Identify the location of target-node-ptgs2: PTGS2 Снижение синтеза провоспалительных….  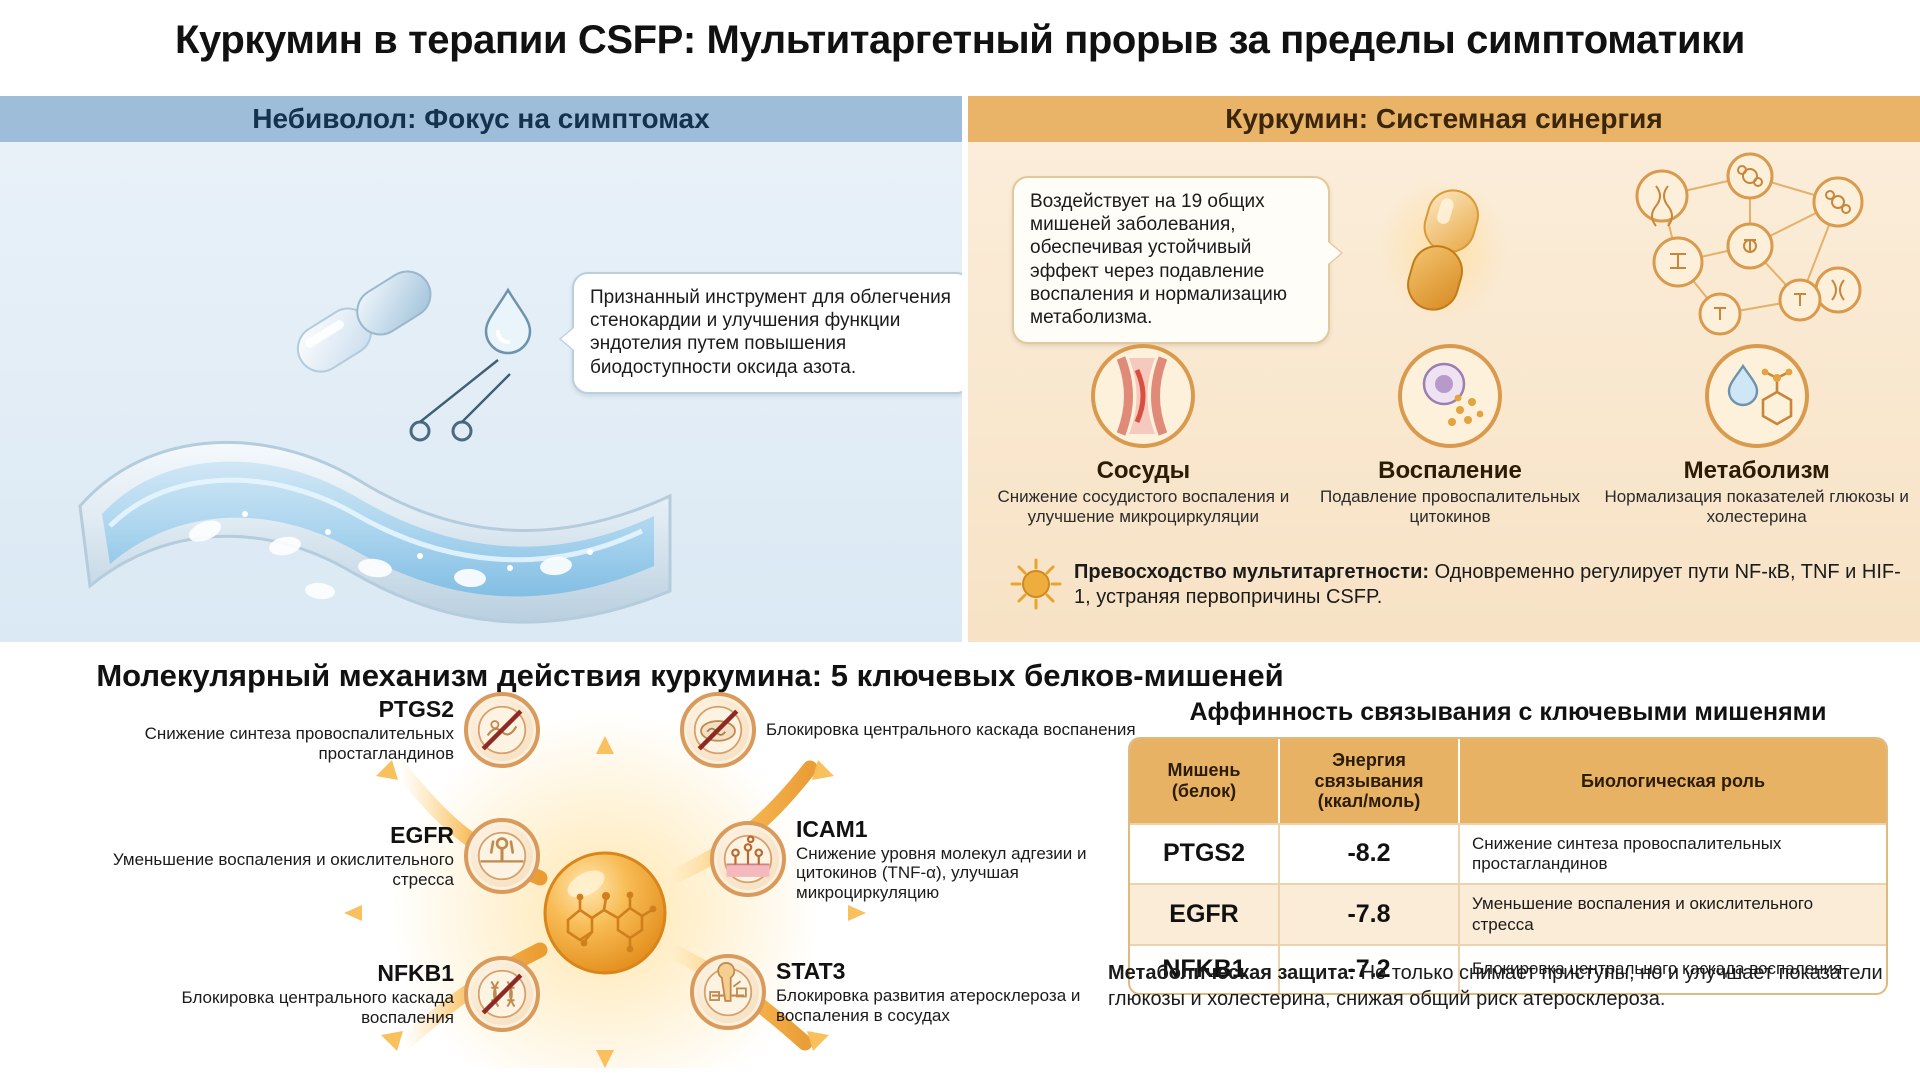
(325, 730).